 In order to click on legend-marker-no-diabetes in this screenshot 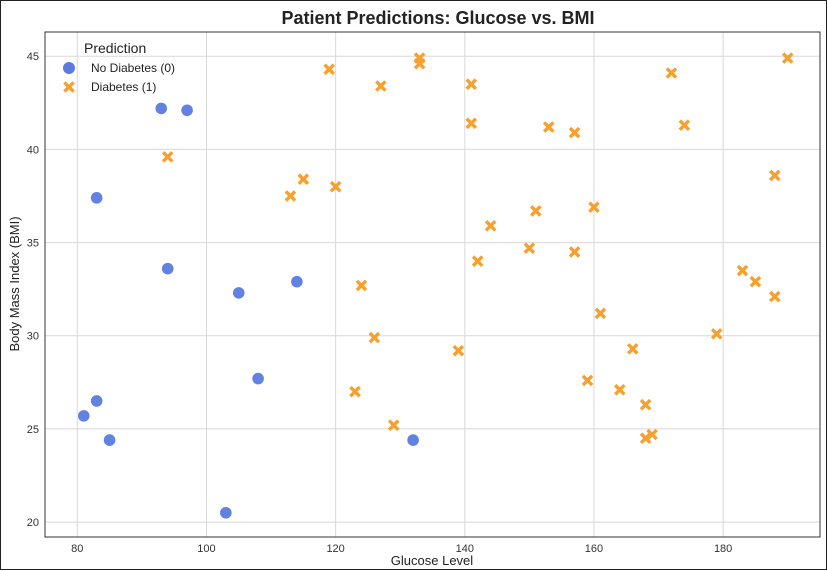, I will do `click(69, 68)`.